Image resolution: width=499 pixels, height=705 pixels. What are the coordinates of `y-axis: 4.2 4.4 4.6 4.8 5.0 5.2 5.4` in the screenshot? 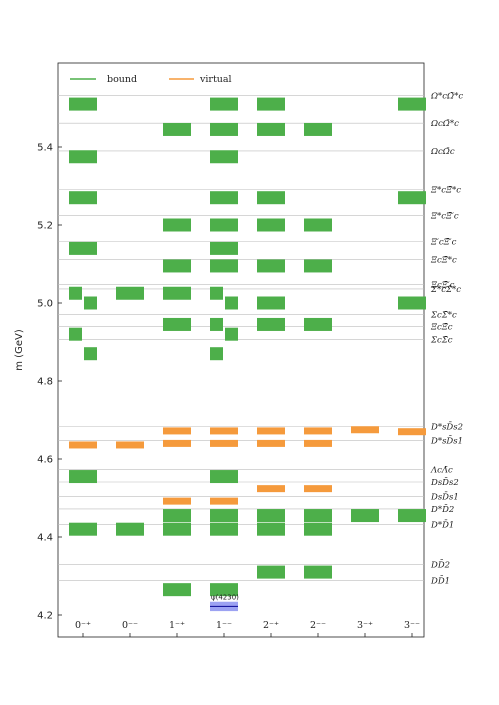 It's located at (49, 382).